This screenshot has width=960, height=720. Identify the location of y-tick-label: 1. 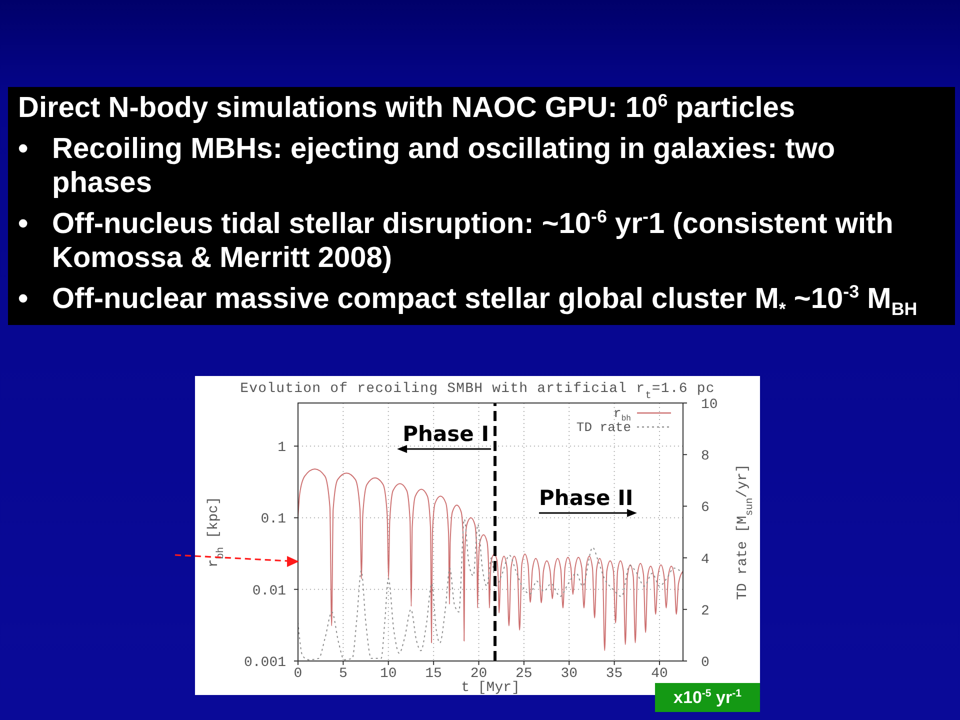
(282, 448).